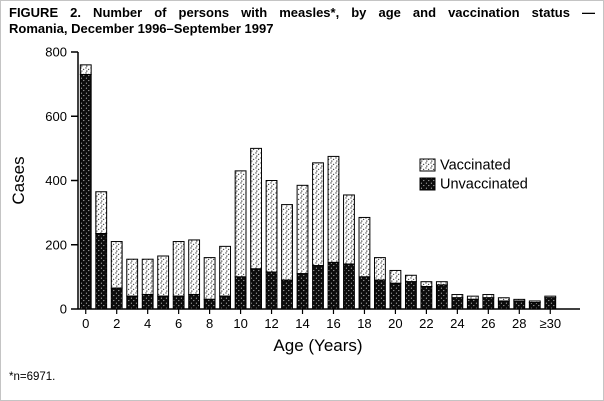  What do you see at coordinates (209, 323) in the screenshot?
I see `x-tick-label: 8` at bounding box center [209, 323].